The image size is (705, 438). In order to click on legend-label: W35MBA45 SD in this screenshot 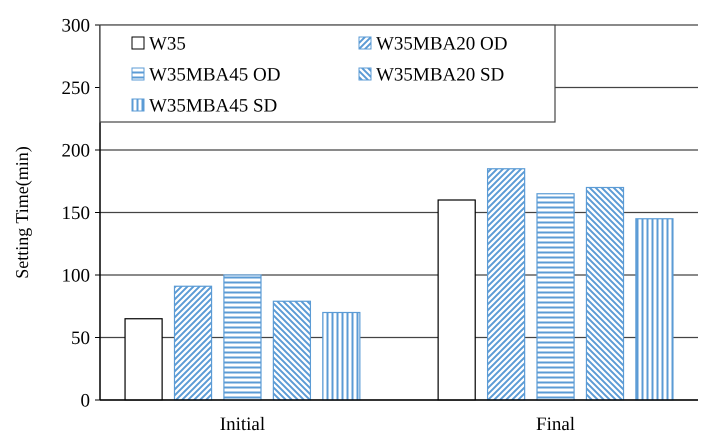, I will do `click(213, 106)`.